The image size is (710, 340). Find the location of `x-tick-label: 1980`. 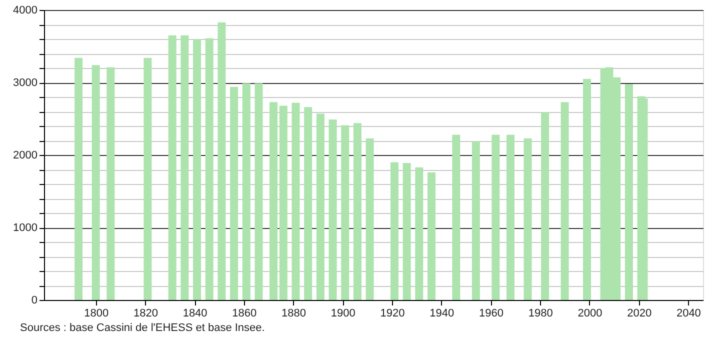

x-tick-label: 1980 is located at coordinates (540, 314).